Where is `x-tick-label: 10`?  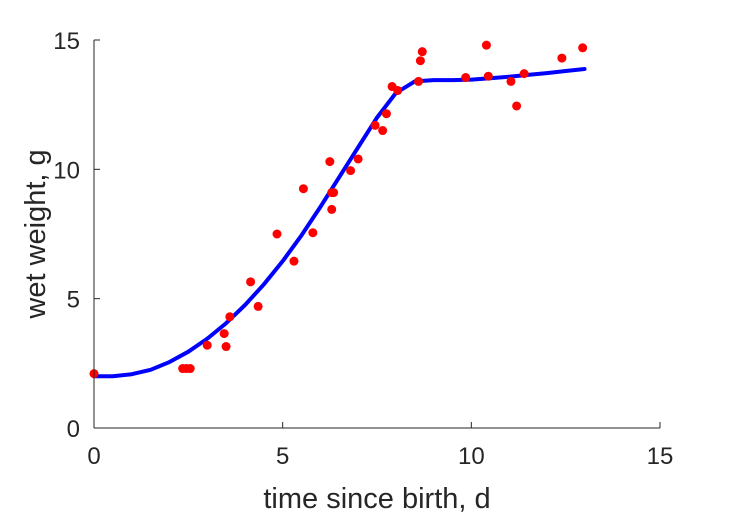 x-tick-label: 10 is located at coordinates (471, 456).